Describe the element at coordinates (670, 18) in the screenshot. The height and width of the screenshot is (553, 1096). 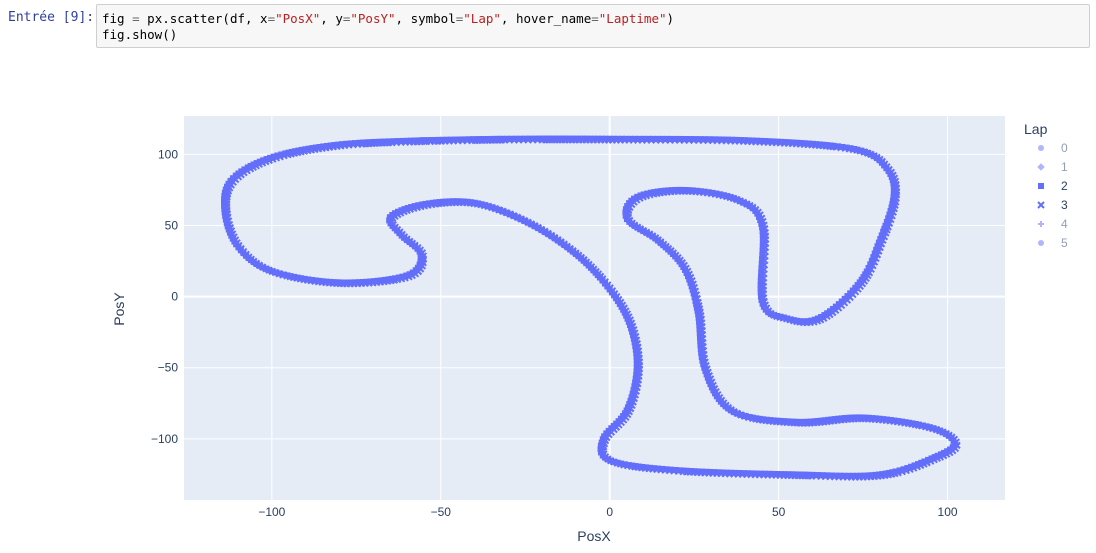
I see `code-token: )` at that location.